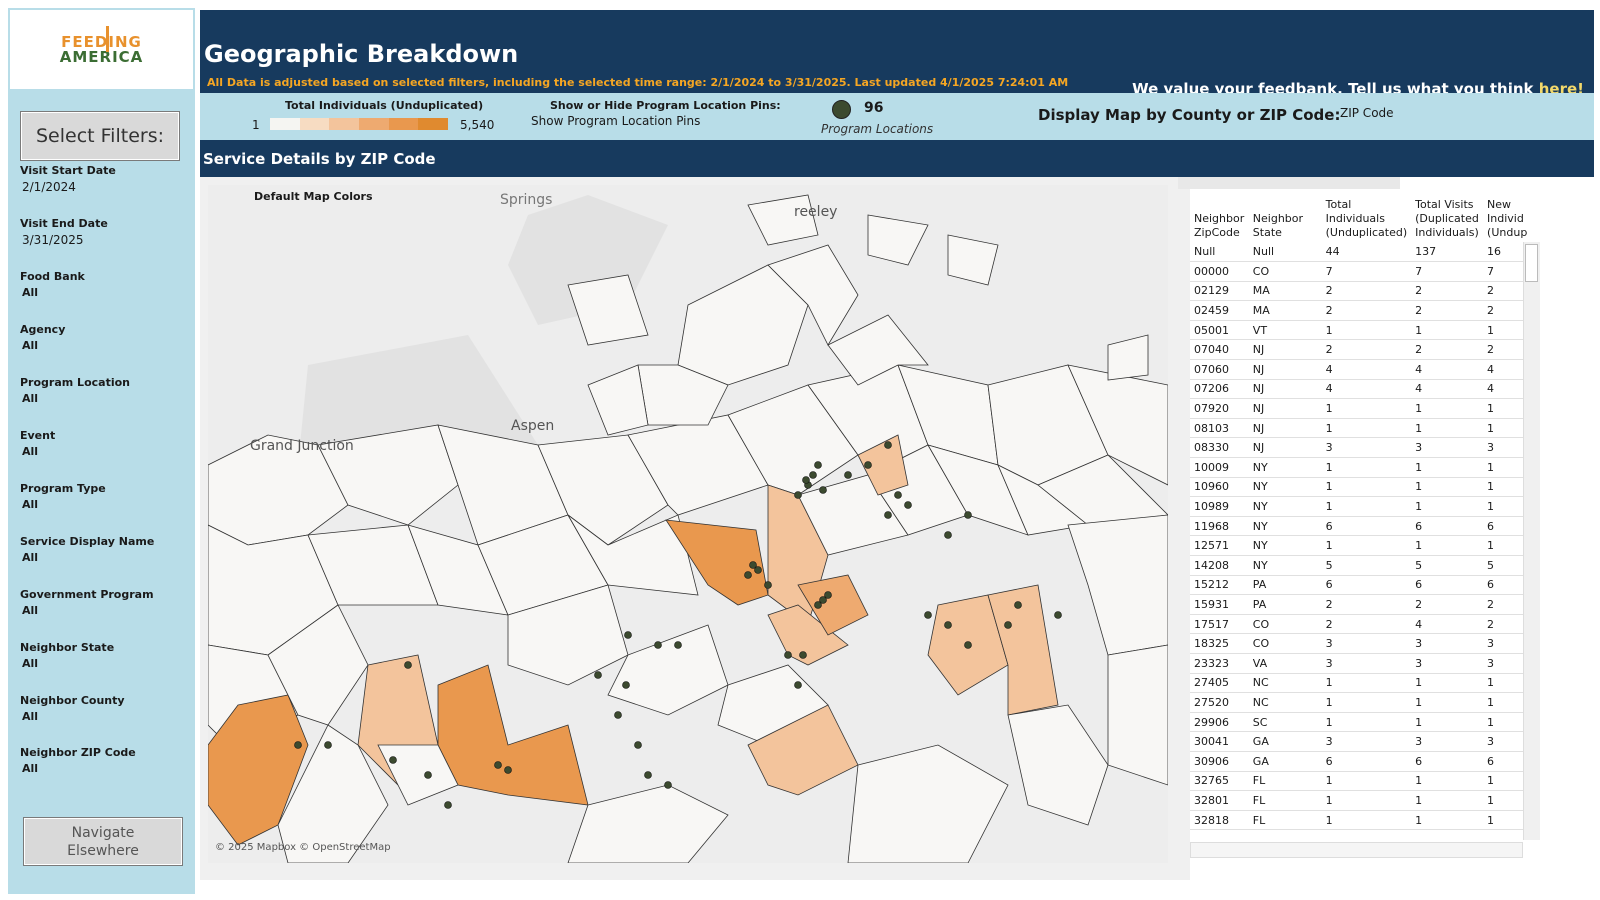 The height and width of the screenshot is (900, 1600). Describe the element at coordinates (313, 196) in the screenshot. I see `default-map-colors-label: Default Map Colors` at that location.